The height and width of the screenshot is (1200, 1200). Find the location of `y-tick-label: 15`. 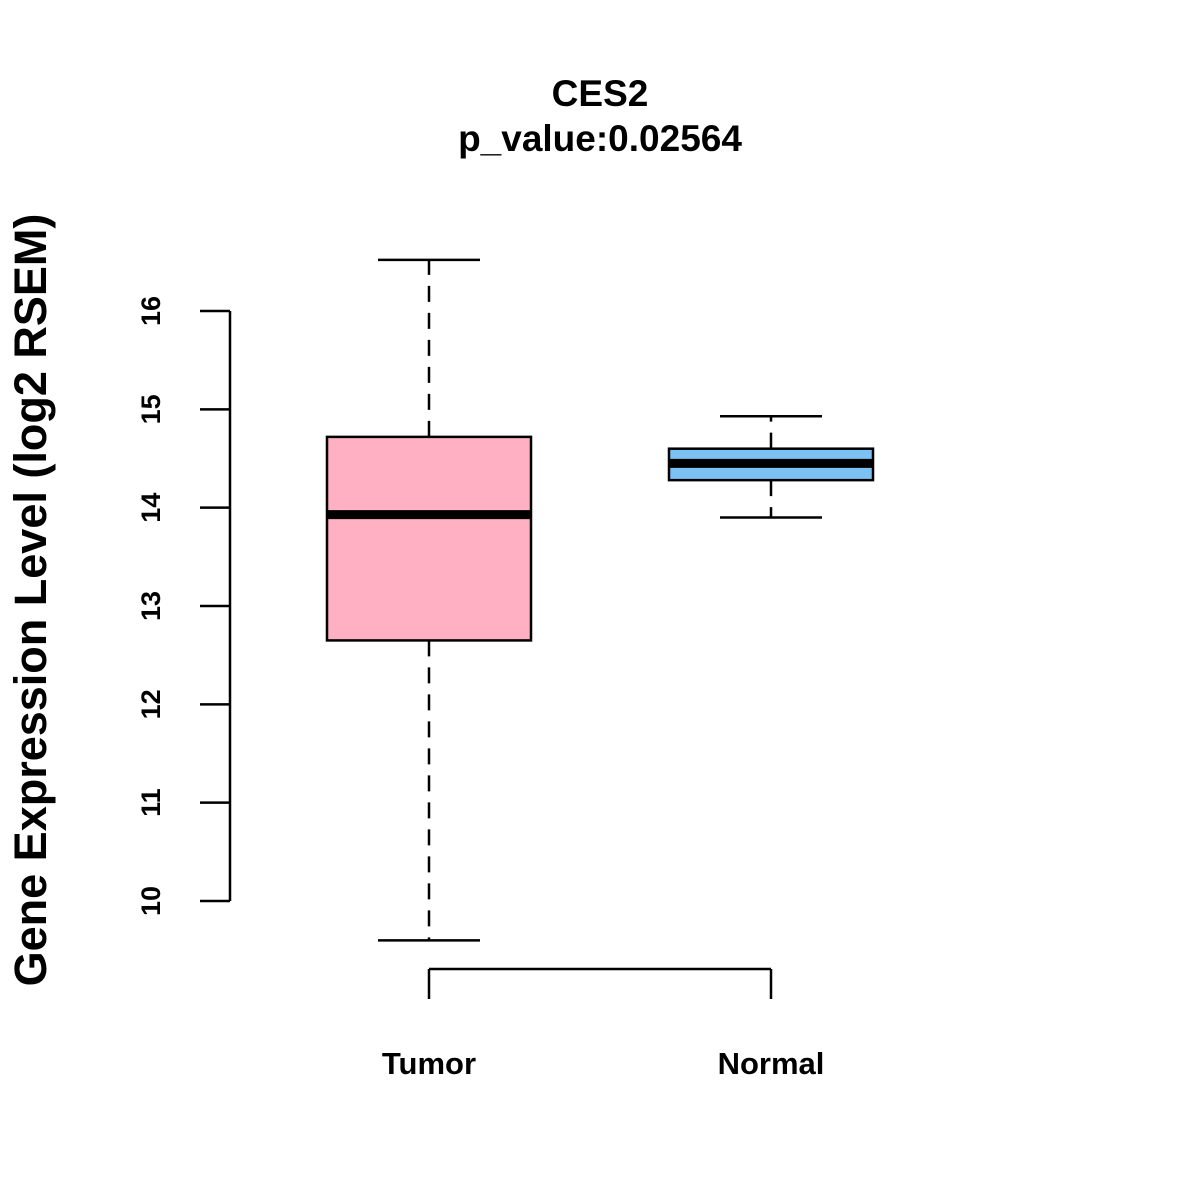

y-tick-label: 15 is located at coordinates (151, 409).